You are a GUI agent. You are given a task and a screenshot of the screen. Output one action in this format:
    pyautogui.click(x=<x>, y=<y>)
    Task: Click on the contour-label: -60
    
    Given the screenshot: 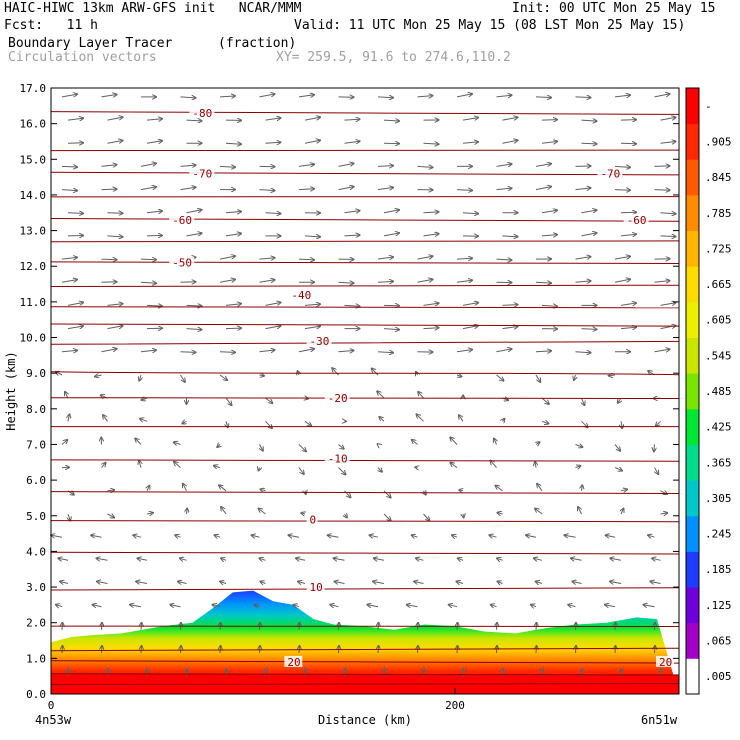 What is the action you would take?
    pyautogui.click(x=182, y=220)
    